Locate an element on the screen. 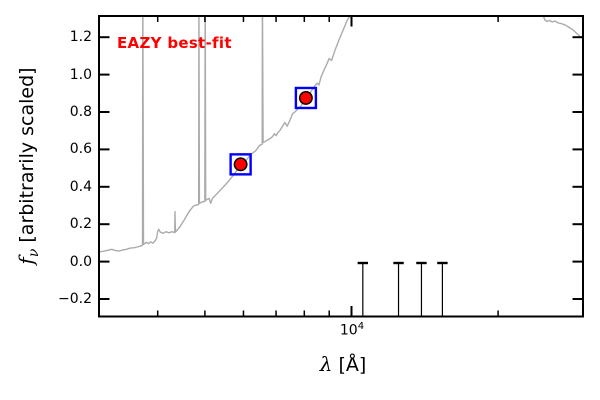 This screenshot has width=600, height=400. y-axis-unit: [arbitrarily scaled] is located at coordinates (27, 158).